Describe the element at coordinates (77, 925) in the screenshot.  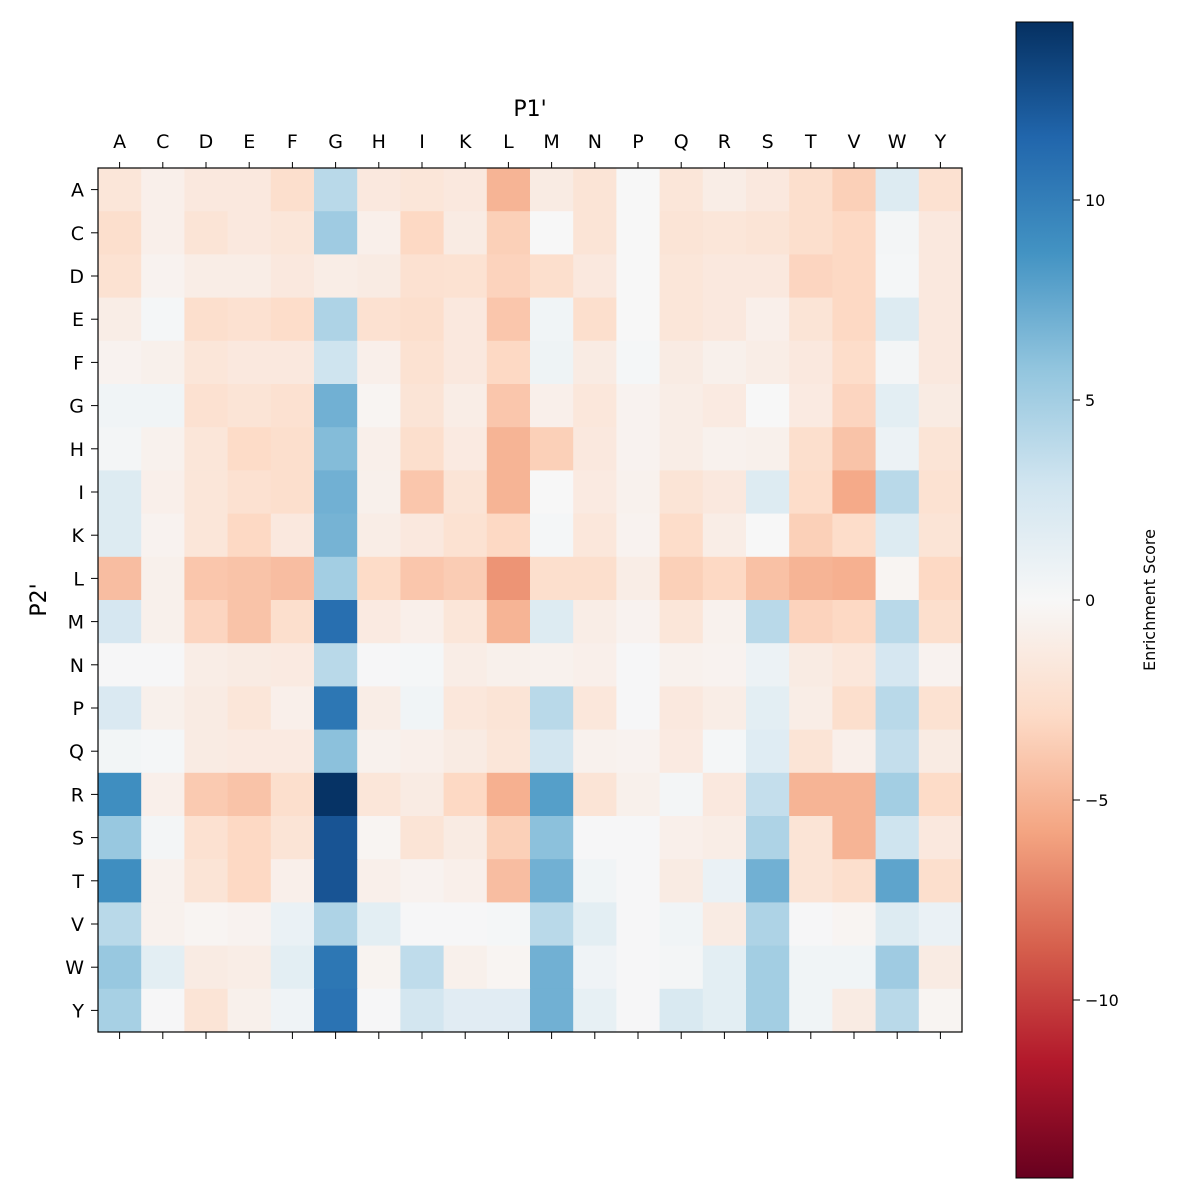
I see `y-tick-label: V` at that location.